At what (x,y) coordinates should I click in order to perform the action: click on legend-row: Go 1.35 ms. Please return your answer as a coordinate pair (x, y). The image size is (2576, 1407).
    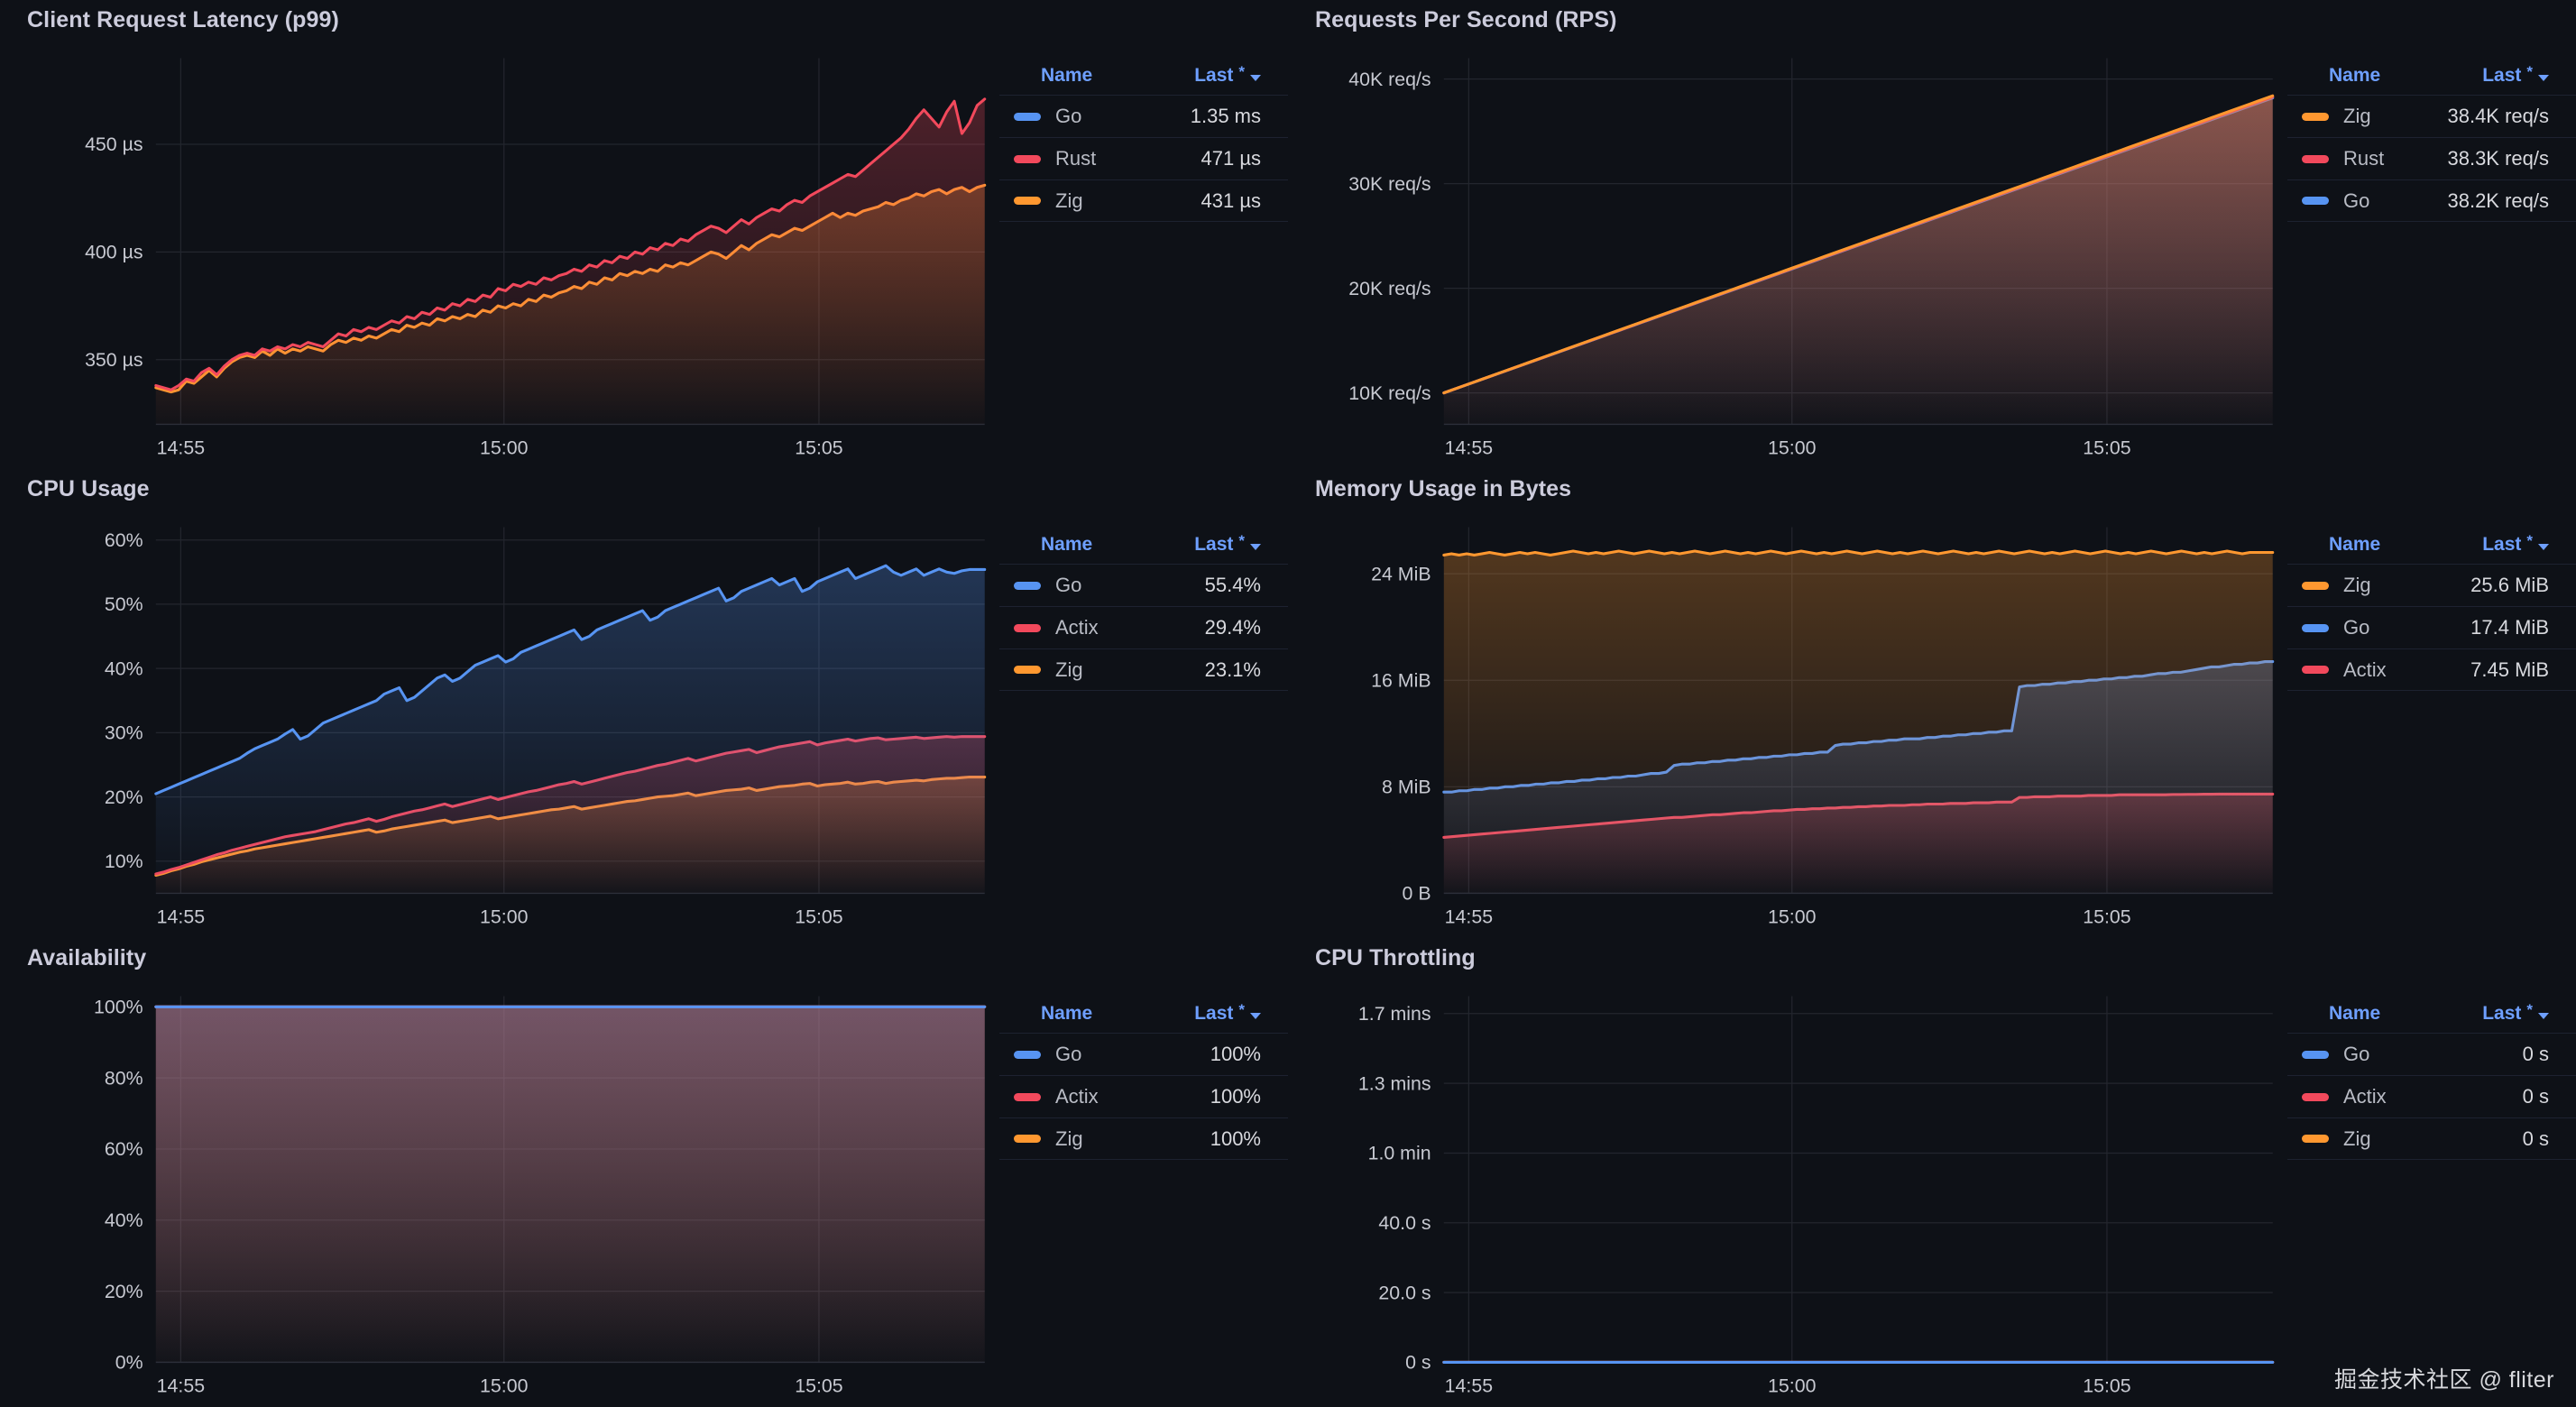
    Looking at the image, I should click on (1143, 116).